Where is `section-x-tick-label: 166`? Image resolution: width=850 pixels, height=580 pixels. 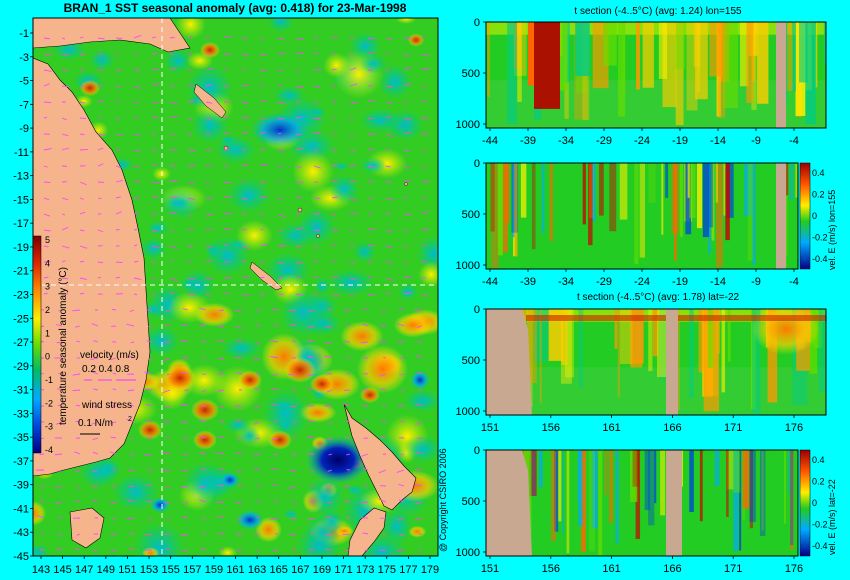 section-x-tick-label: 166 is located at coordinates (672, 428).